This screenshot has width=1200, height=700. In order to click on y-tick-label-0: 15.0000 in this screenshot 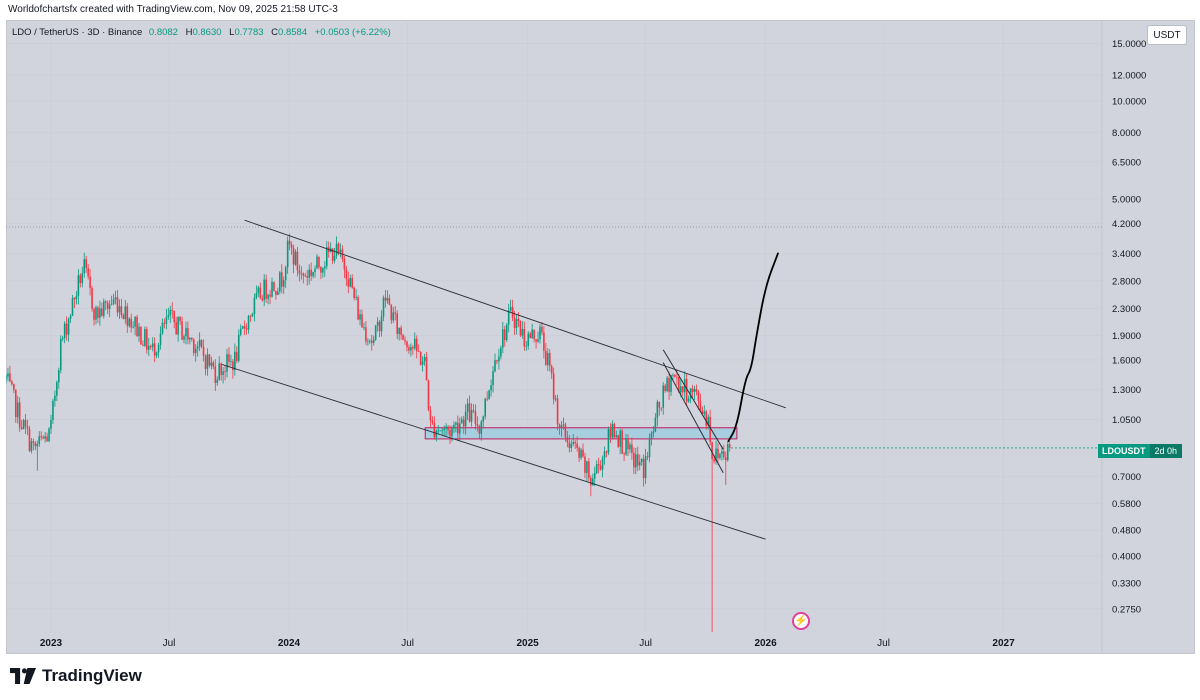, I will do `click(1129, 44)`.